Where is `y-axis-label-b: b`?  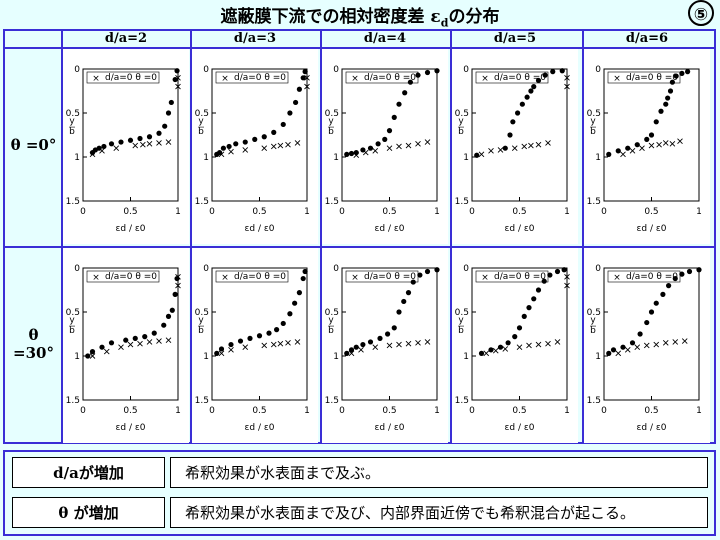
y-axis-label-b: b is located at coordinates (72, 132).